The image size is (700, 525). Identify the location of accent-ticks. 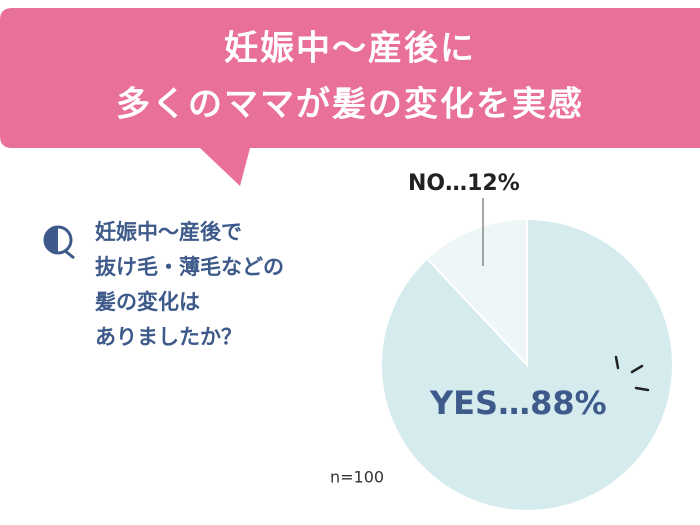
(632, 373).